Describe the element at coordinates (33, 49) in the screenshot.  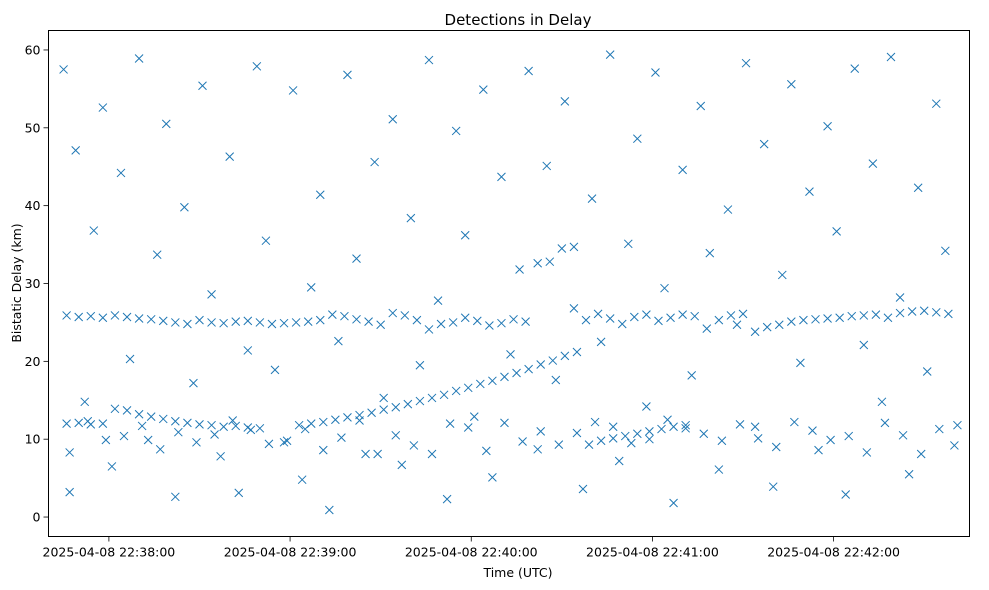
I see `y-tick-label: 60` at that location.